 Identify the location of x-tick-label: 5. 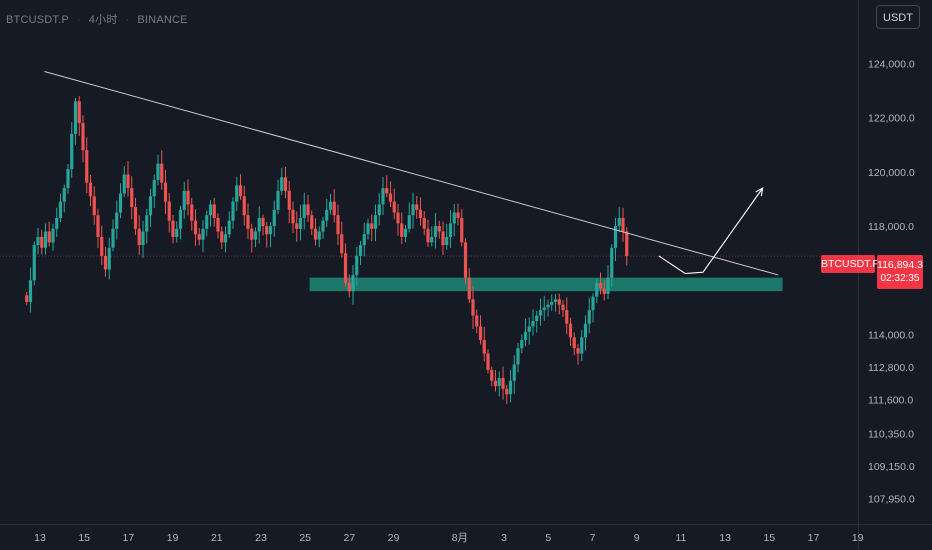
(548, 538).